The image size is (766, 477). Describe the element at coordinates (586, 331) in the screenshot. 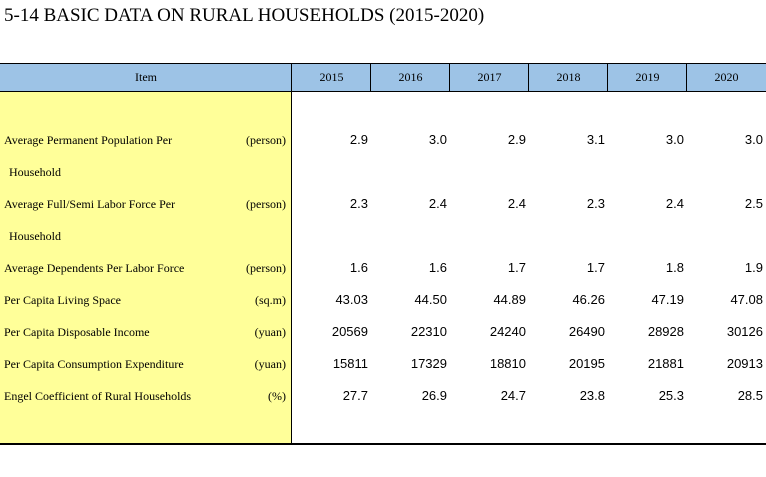

I see `cell-value-2018: 26490` at that location.